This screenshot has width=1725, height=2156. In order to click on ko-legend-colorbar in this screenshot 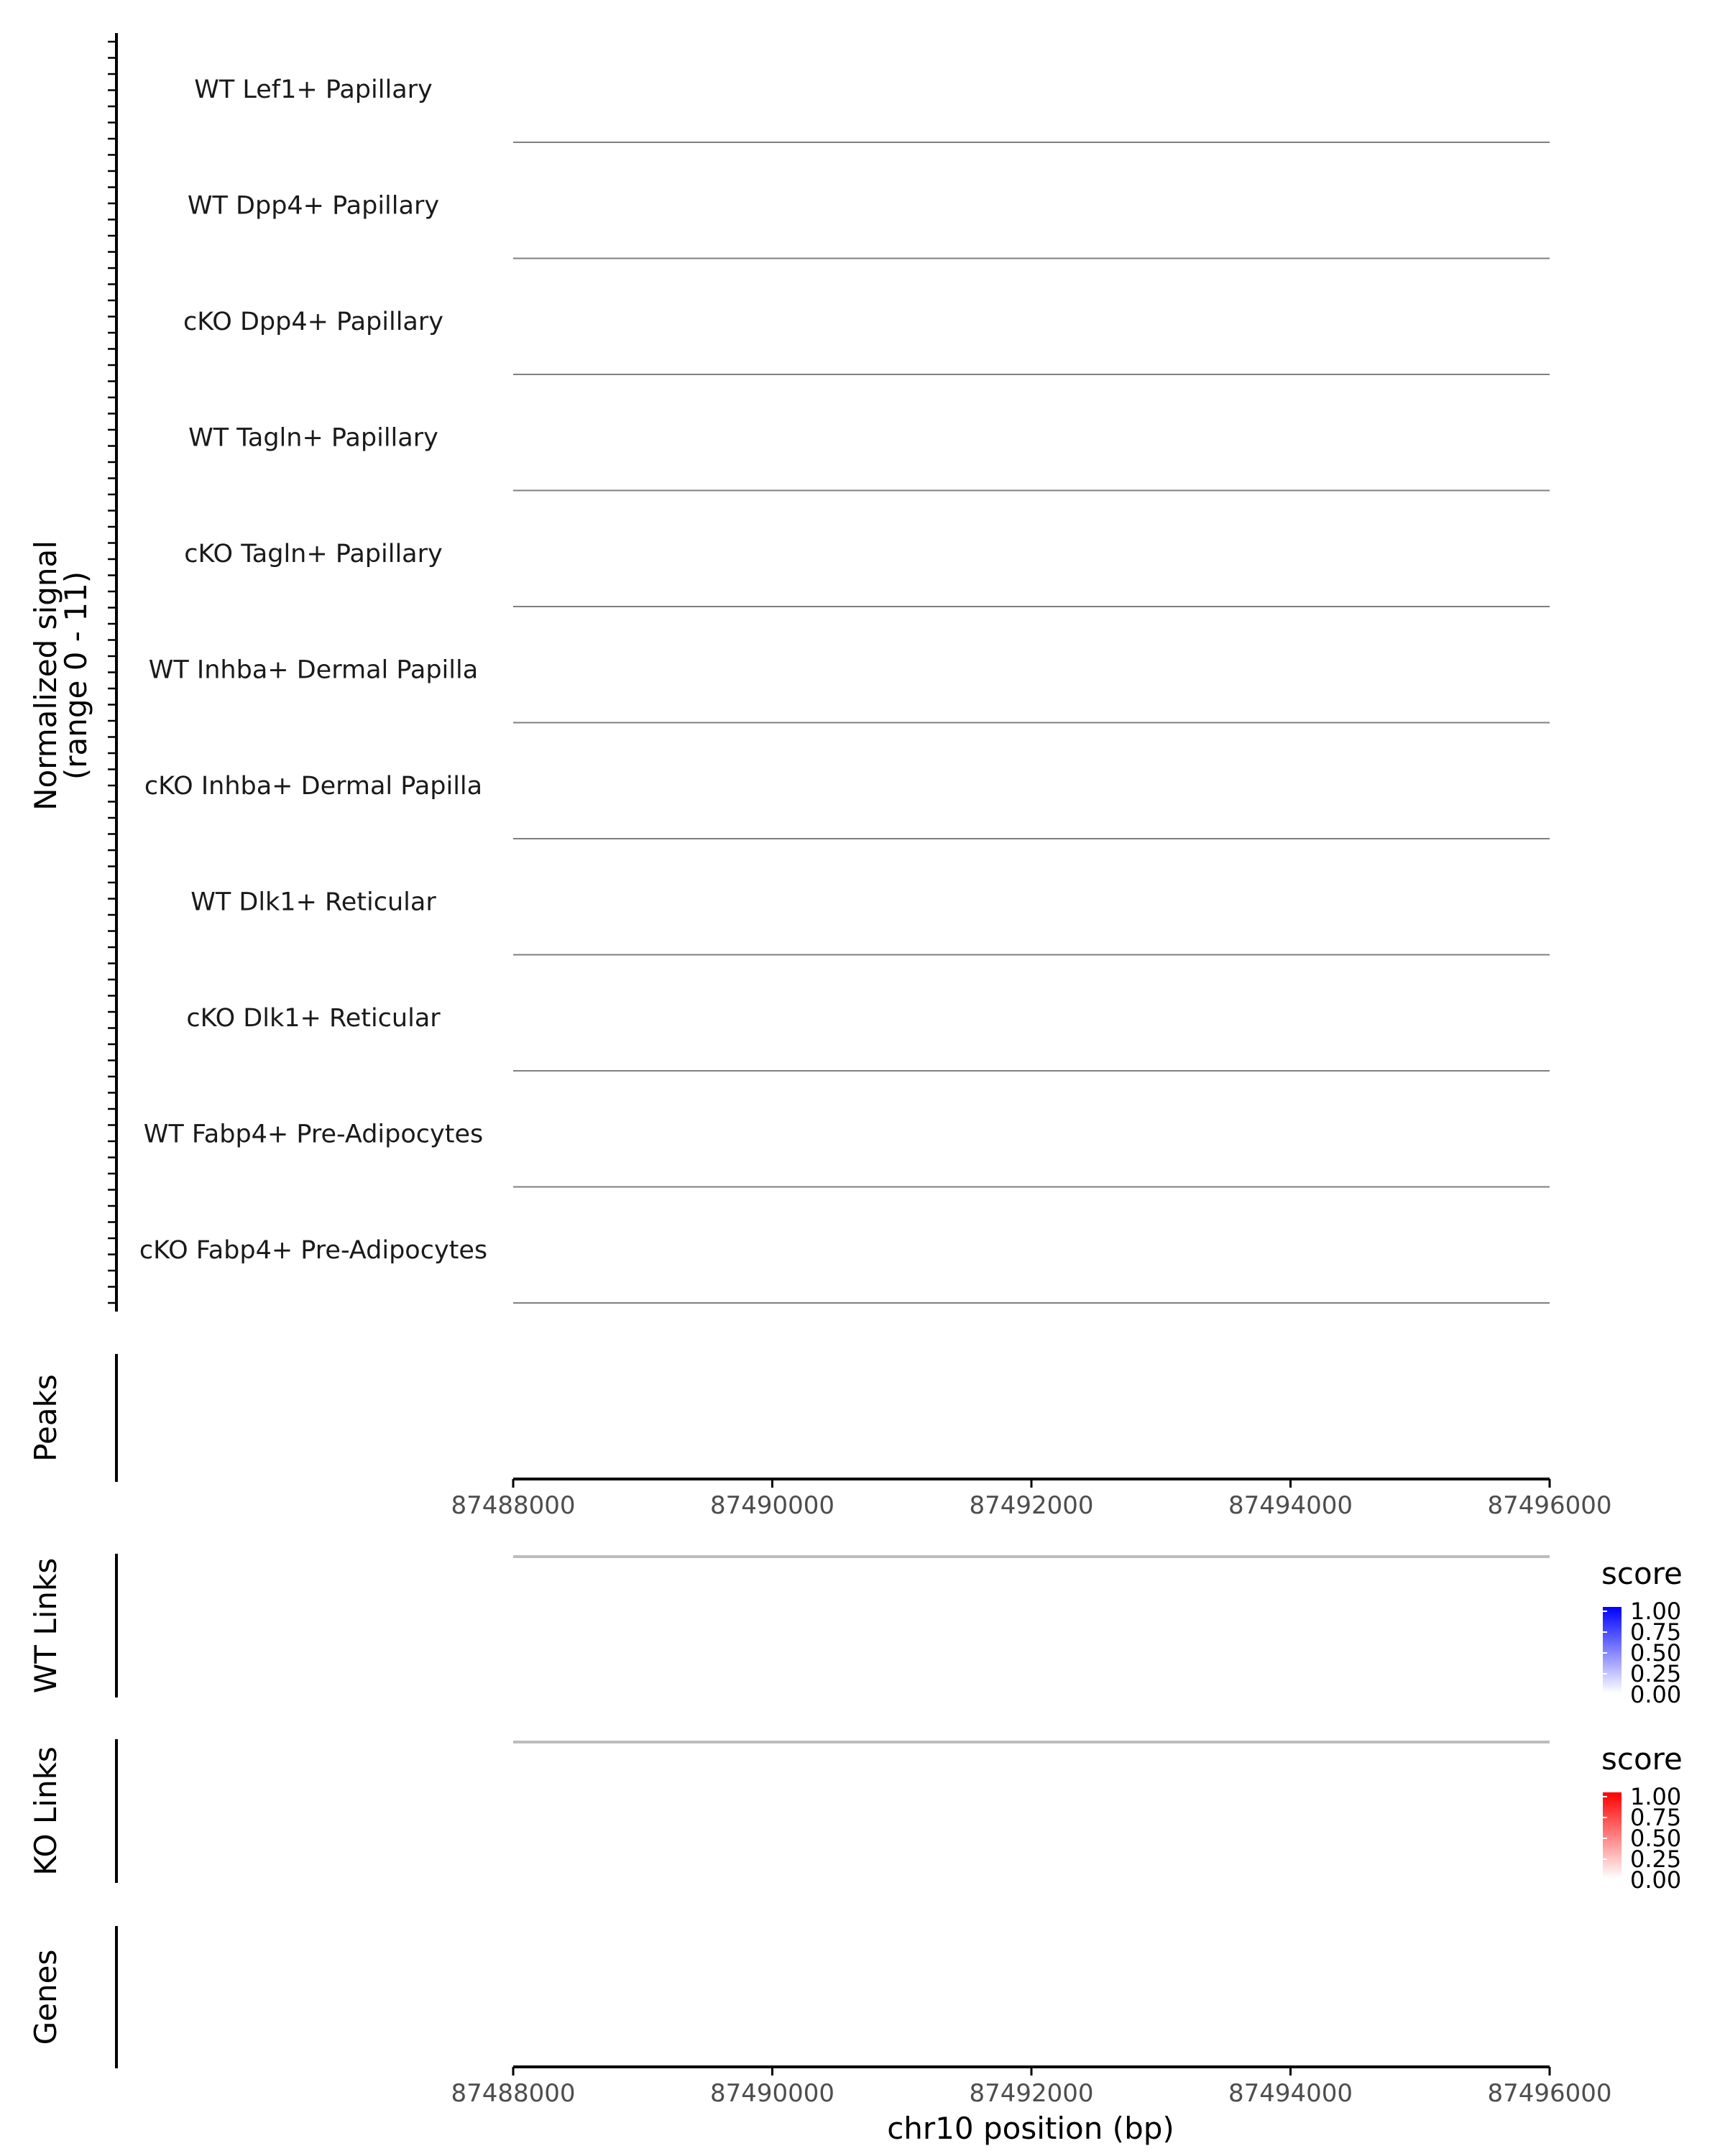, I will do `click(1612, 1836)`.